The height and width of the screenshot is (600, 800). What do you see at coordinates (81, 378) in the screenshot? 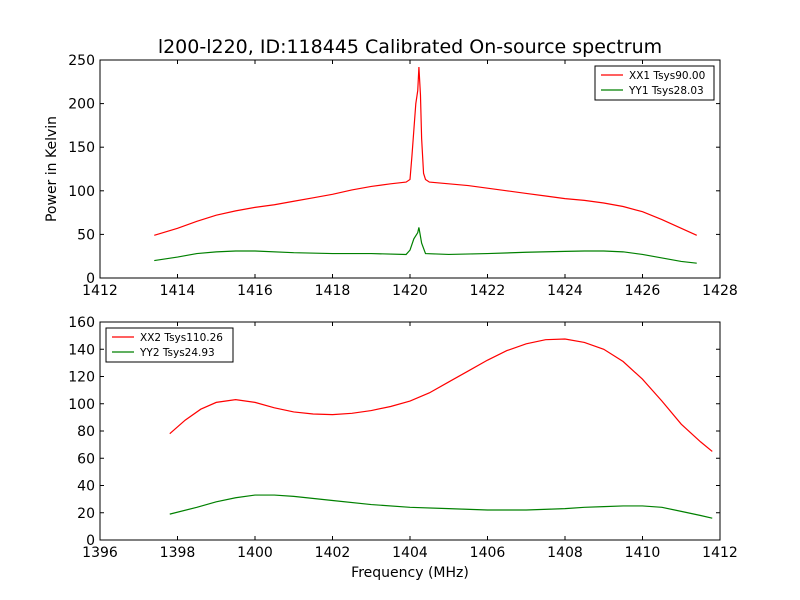
I see `y-tick-label: 120` at bounding box center [81, 378].